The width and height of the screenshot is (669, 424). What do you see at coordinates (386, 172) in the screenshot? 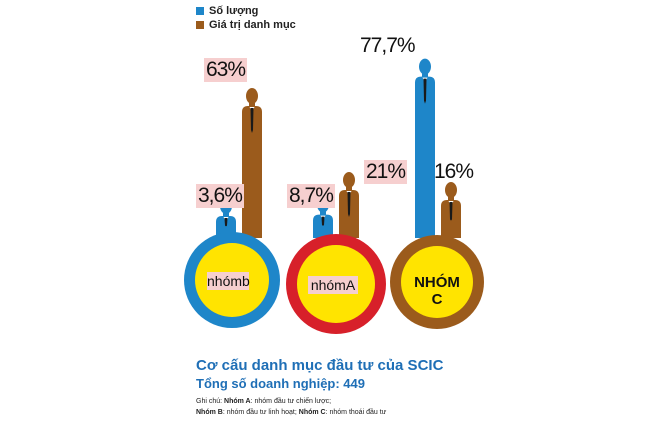
I see `value-label-a-gia-tri: 21%` at bounding box center [386, 172].